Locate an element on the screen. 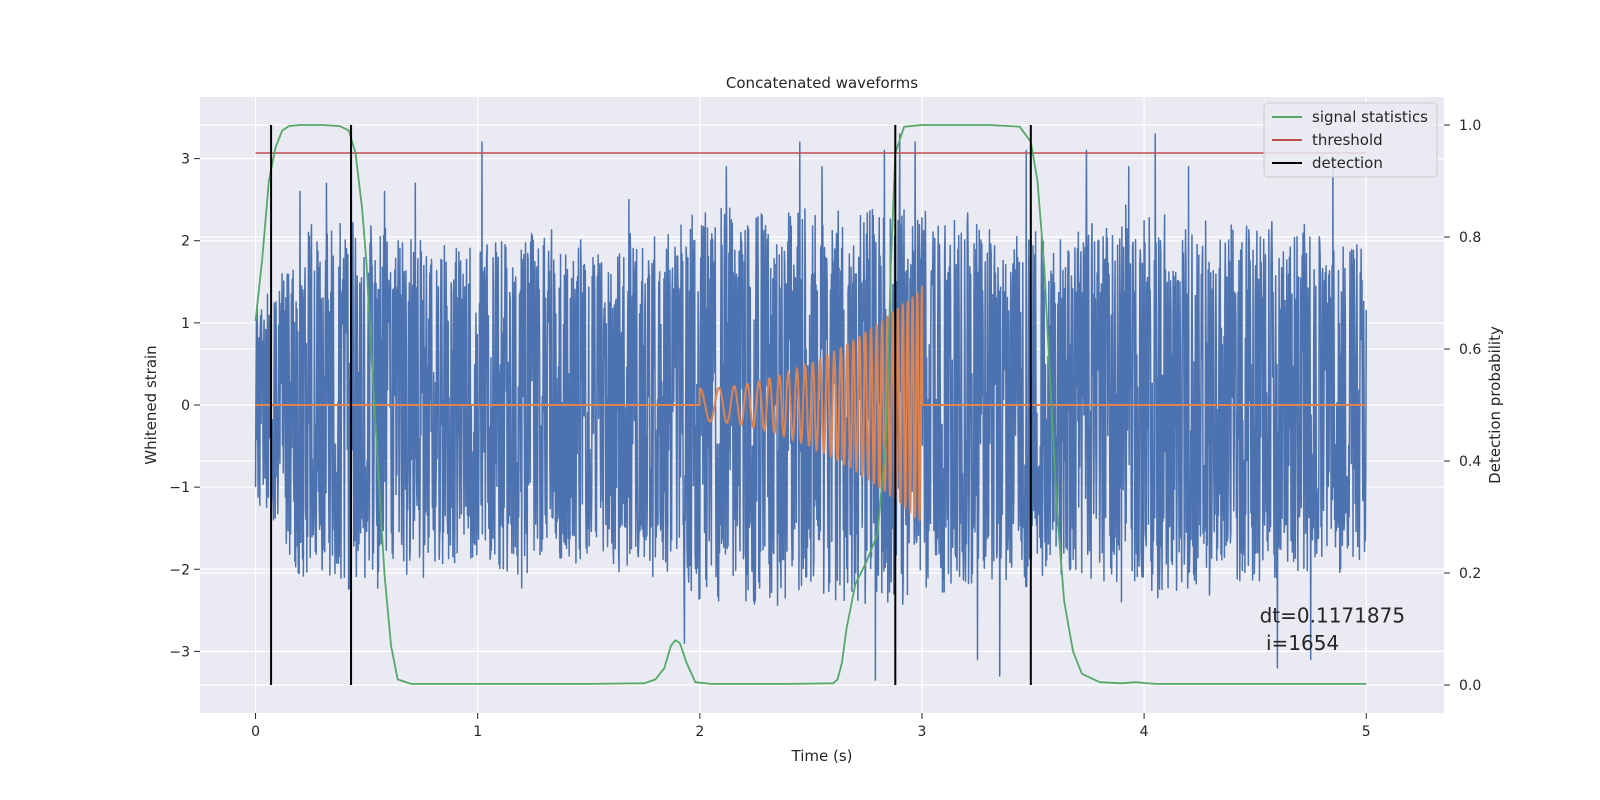 This screenshot has width=1600, height=800. annotation-index: i=1654 is located at coordinates (1300, 643).